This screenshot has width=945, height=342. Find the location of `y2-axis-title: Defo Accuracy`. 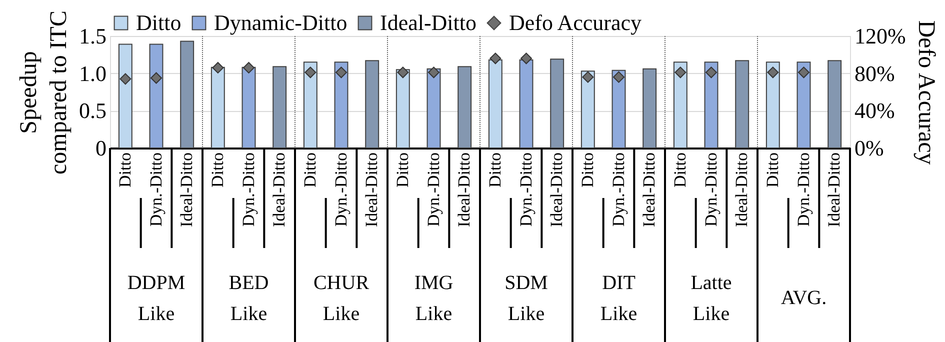

y2-axis-title: Defo Accuracy is located at coordinates (925, 92).